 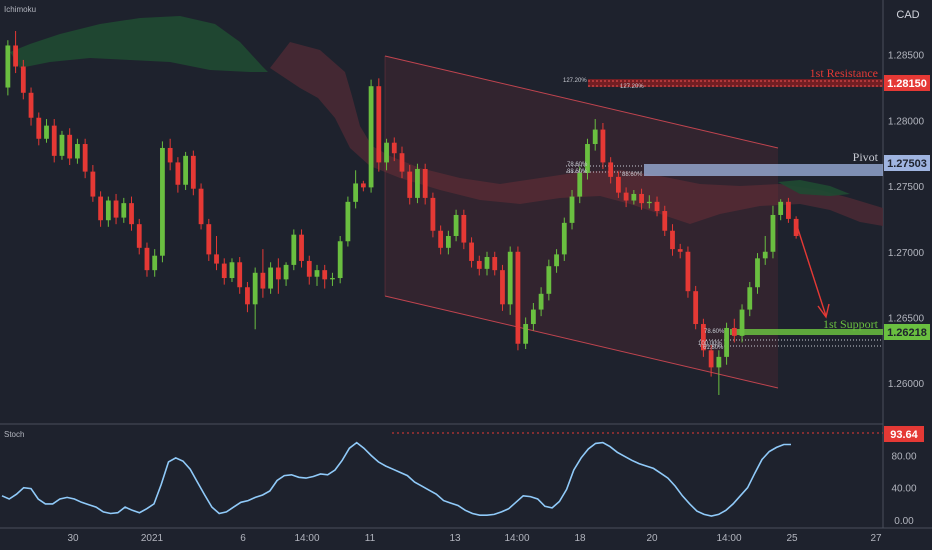 I want to click on ichimoku-indicator-label: Ichimoku, so click(x=20, y=9).